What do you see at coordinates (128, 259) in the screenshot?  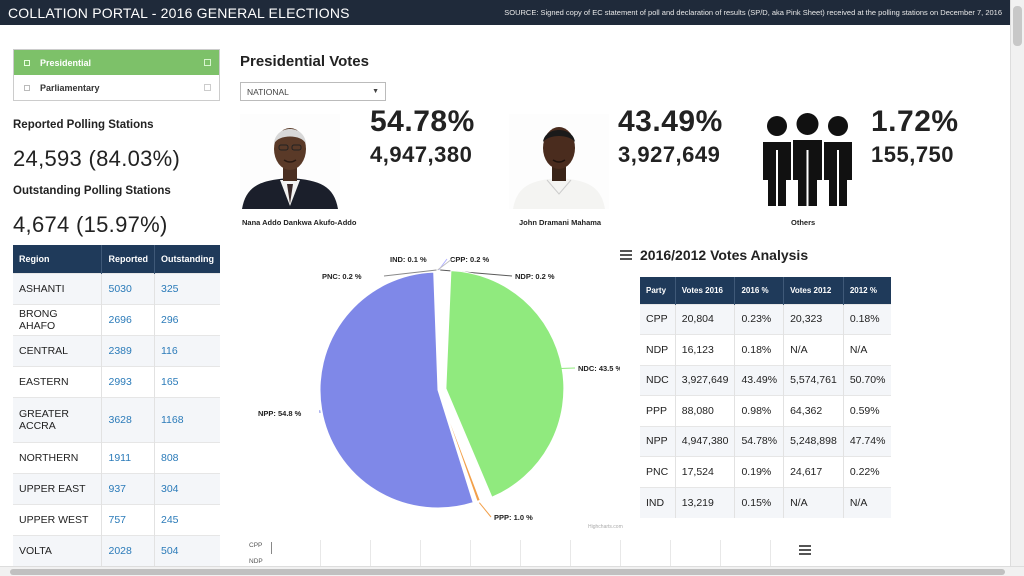 I see `col-reported: Reported` at bounding box center [128, 259].